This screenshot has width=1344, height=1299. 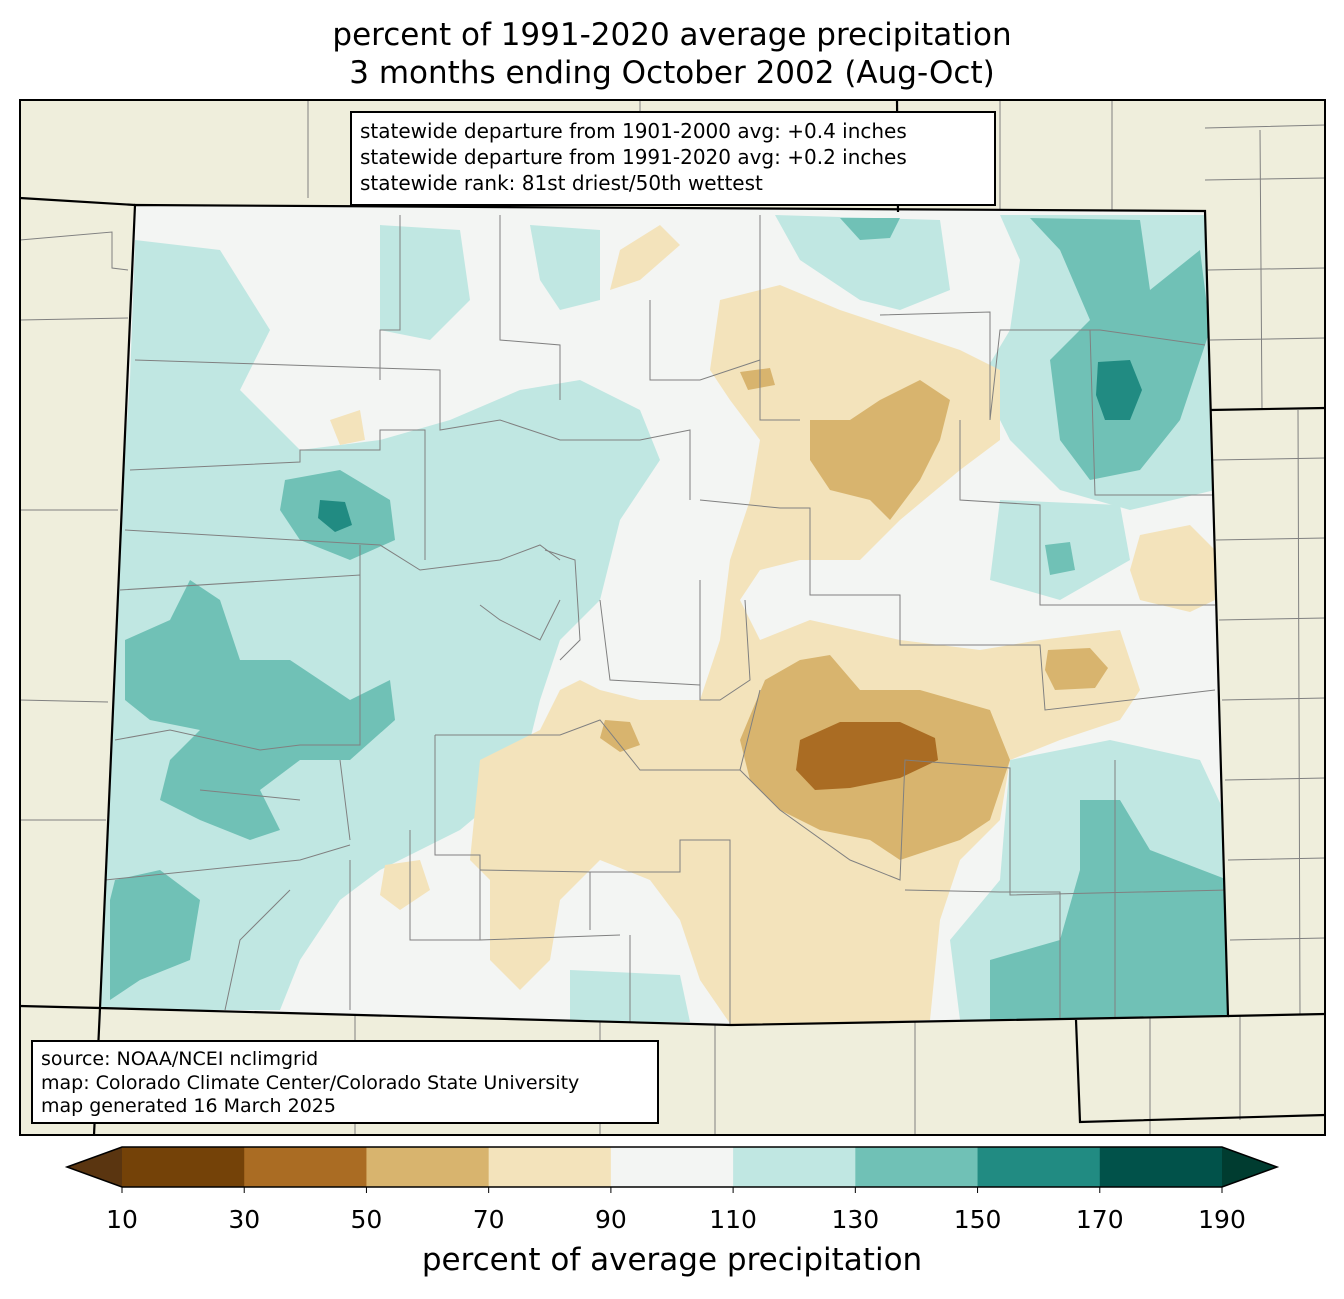 I want to click on contour-110-130-n1, so click(x=425, y=282).